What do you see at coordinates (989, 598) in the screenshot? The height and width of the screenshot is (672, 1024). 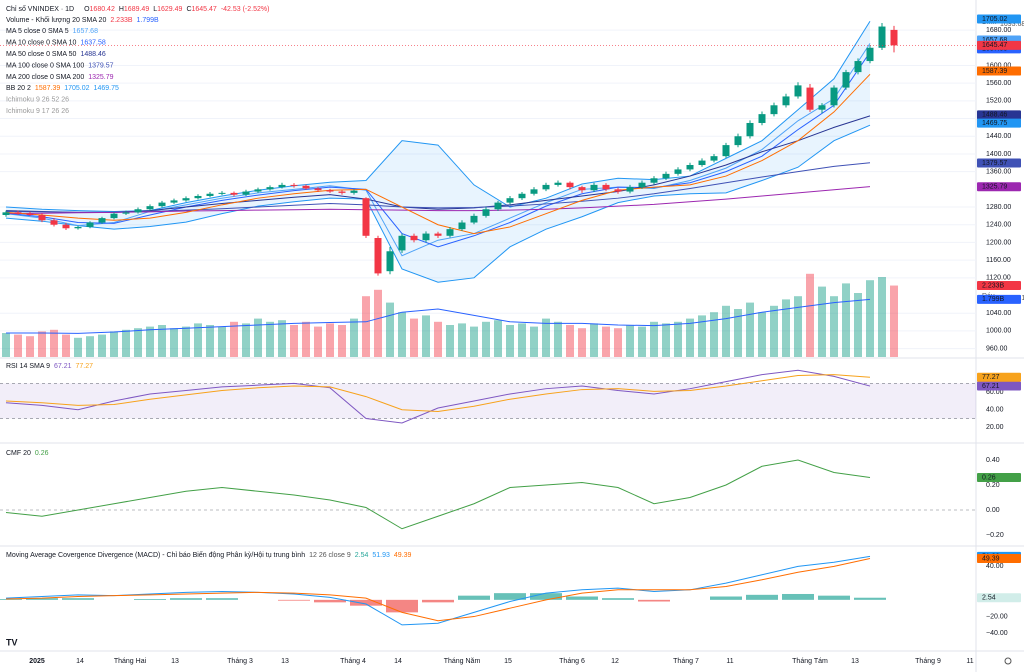 I see `axis-value: 2.54` at bounding box center [989, 598].